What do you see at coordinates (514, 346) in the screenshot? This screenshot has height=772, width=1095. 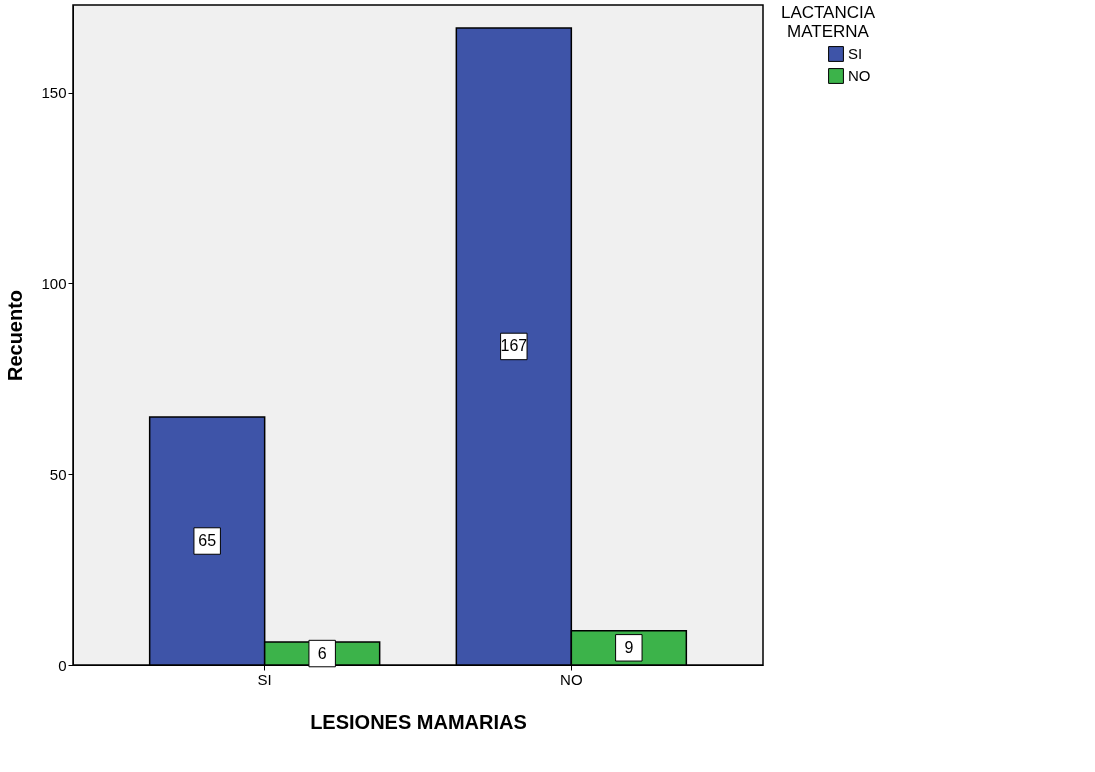 I see `data-label: 167` at bounding box center [514, 346].